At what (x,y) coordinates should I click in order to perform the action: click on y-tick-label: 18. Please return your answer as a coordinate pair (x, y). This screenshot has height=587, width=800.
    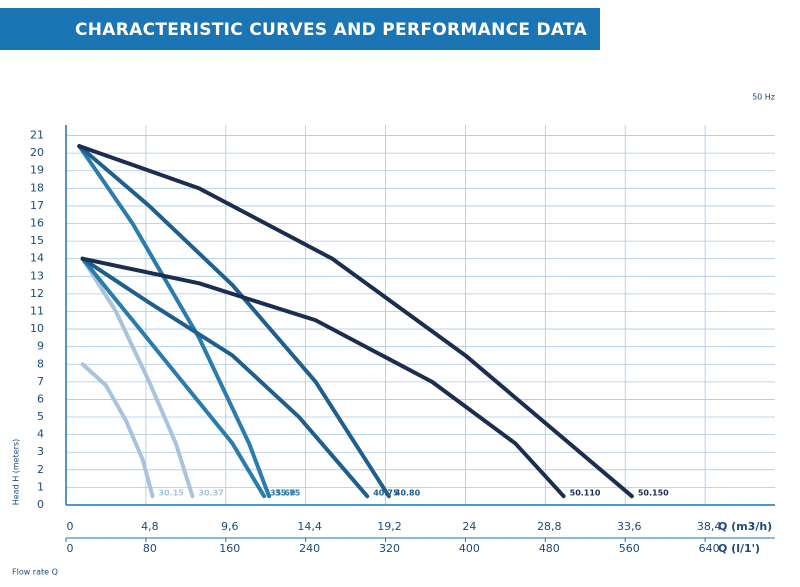
    Looking at the image, I should click on (37, 187).